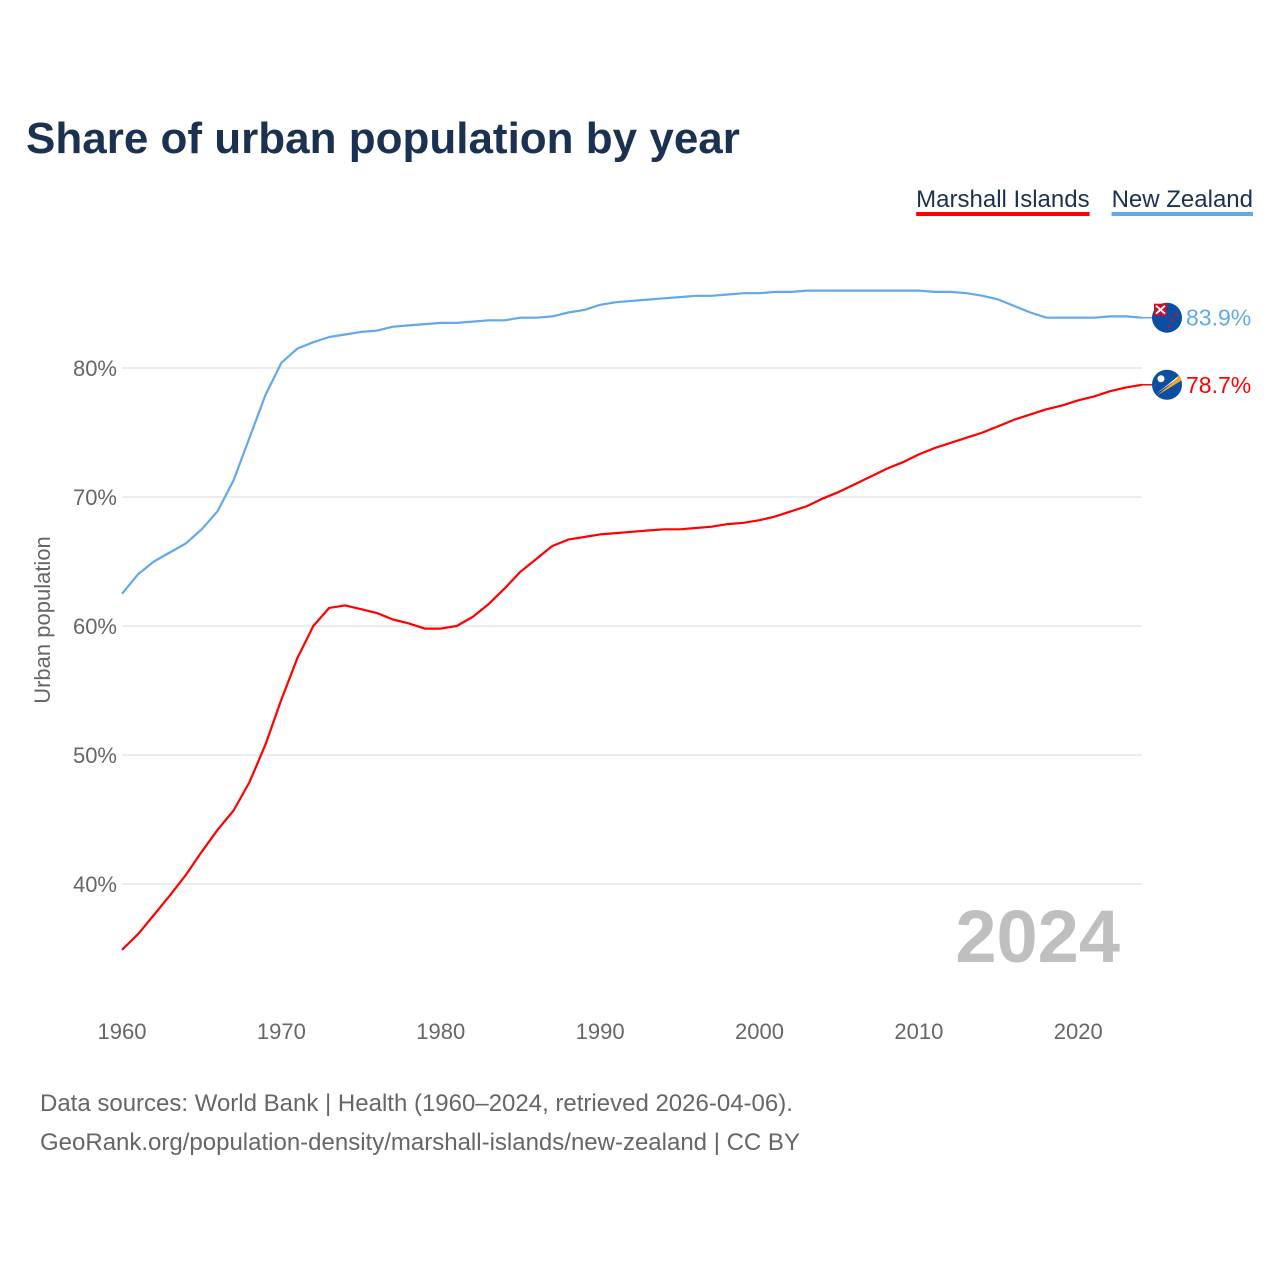  What do you see at coordinates (1037, 936) in the screenshot?
I see `year-watermark: 2024` at bounding box center [1037, 936].